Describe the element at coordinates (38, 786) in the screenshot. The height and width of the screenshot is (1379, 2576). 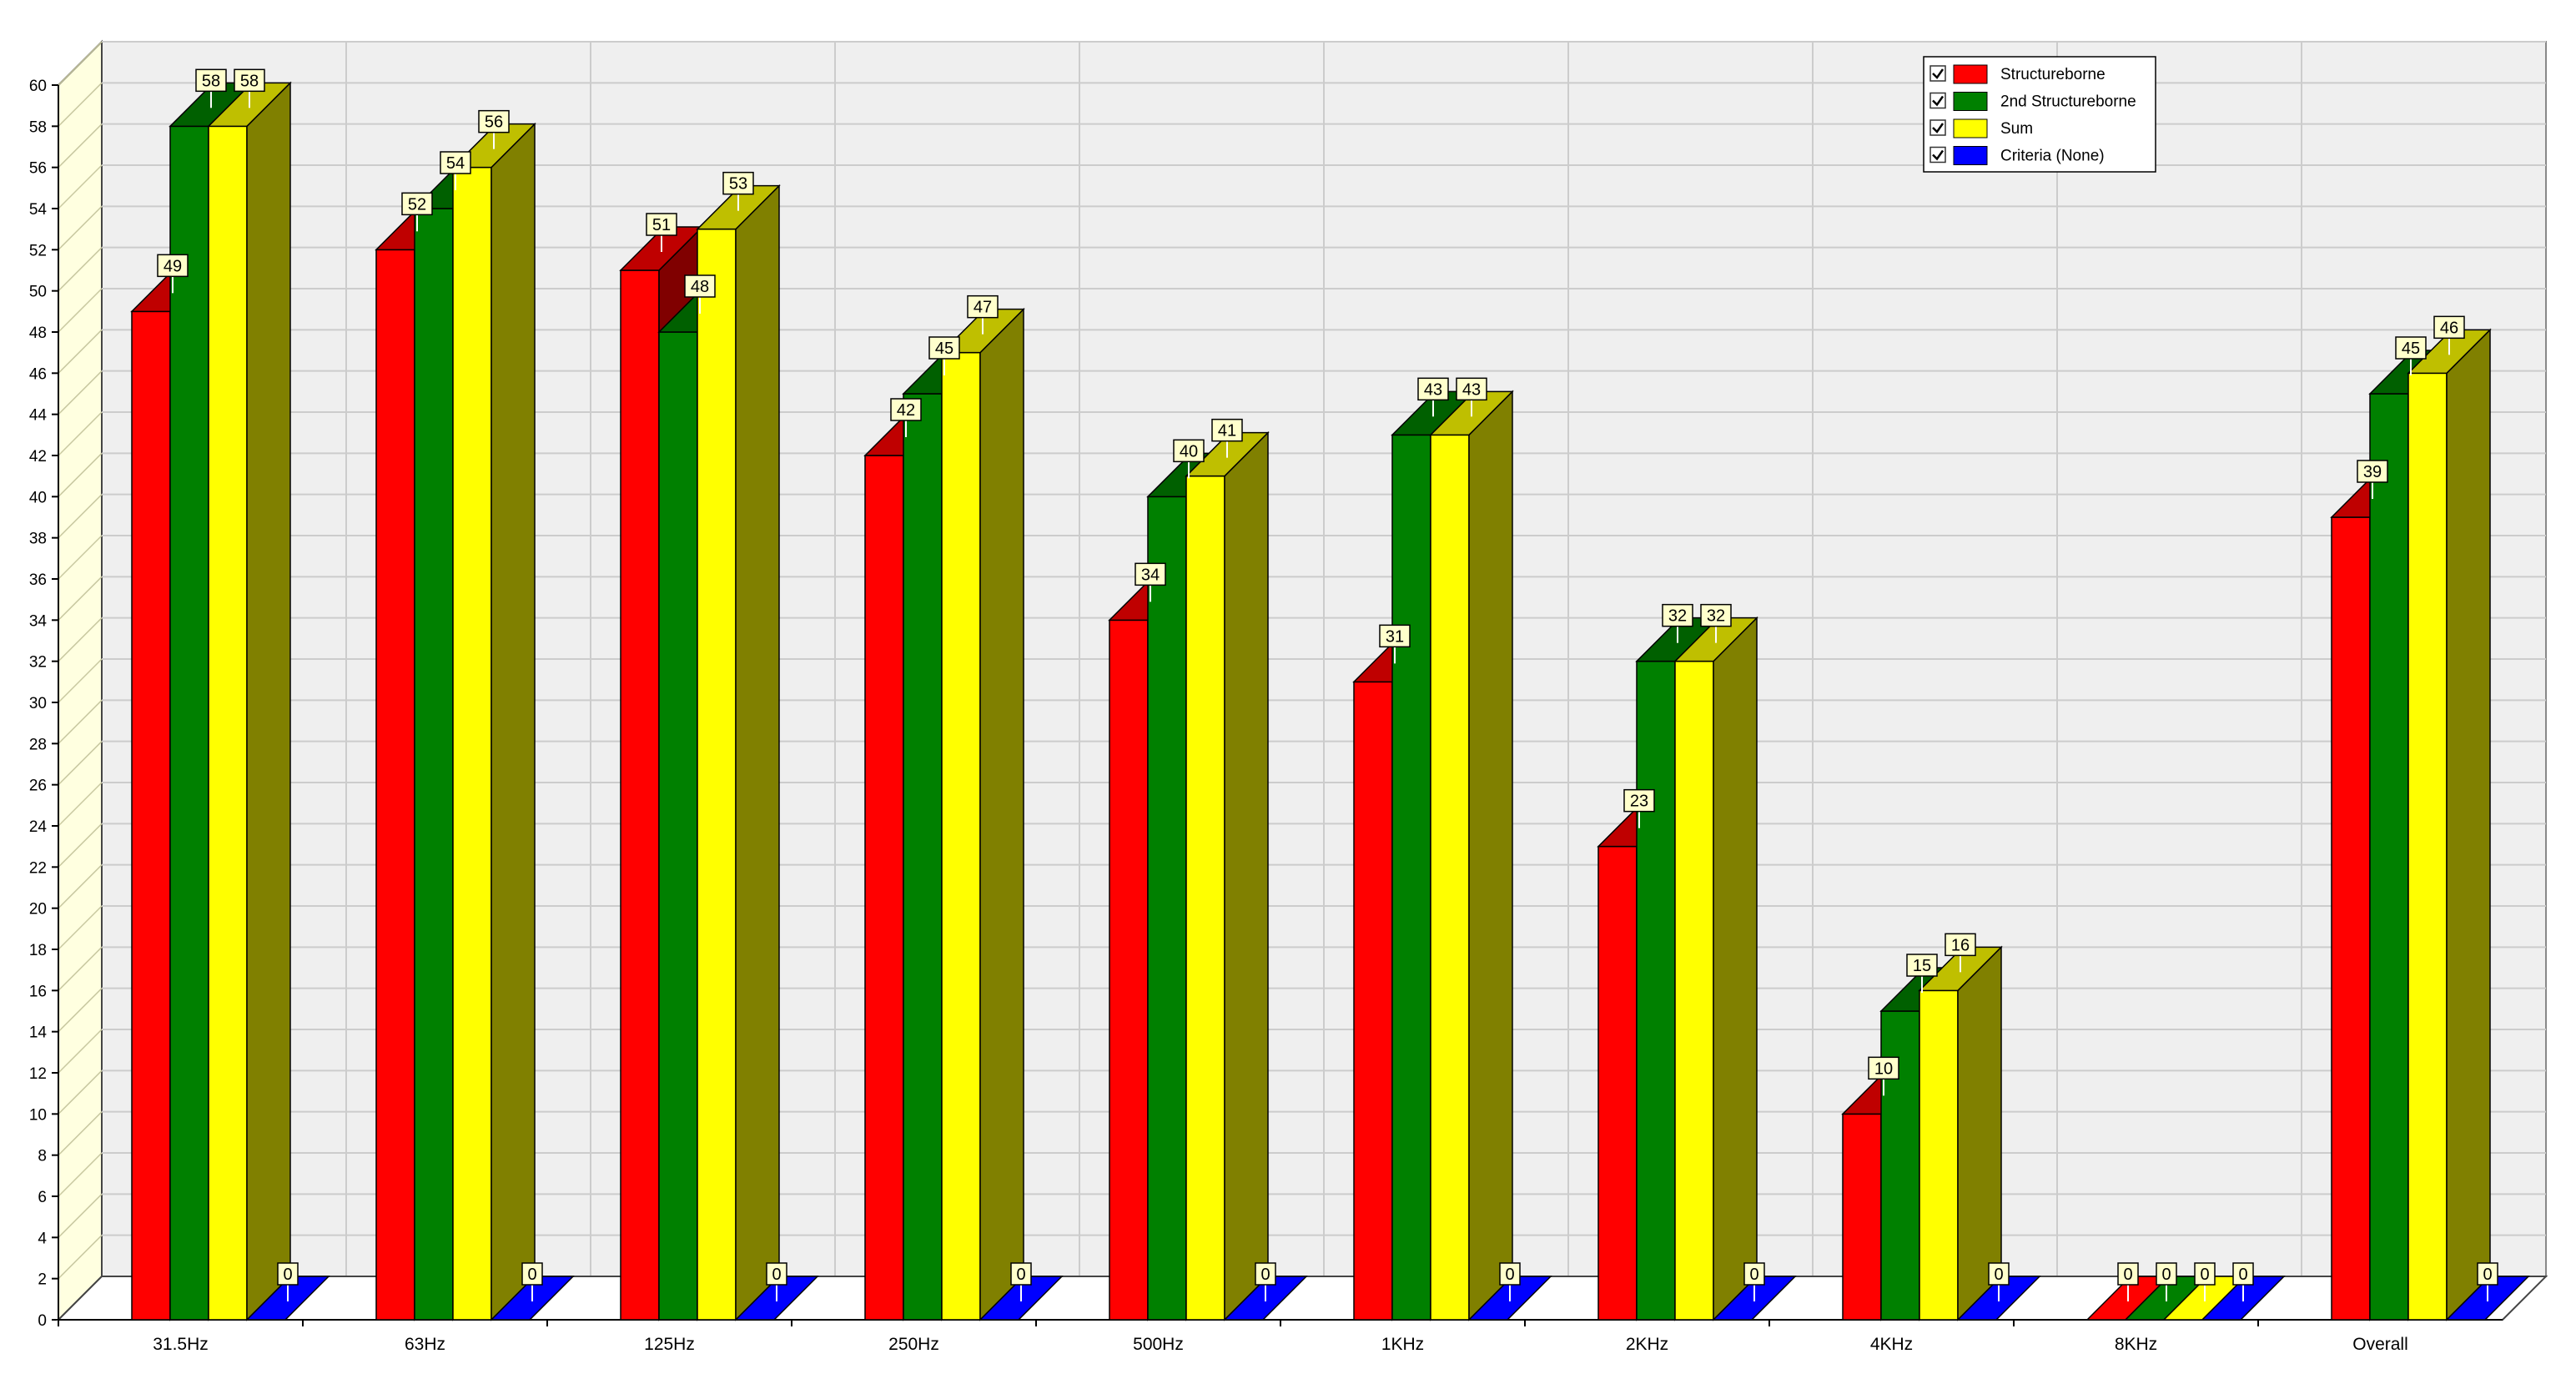
I see `y-tick-label: 26` at that location.